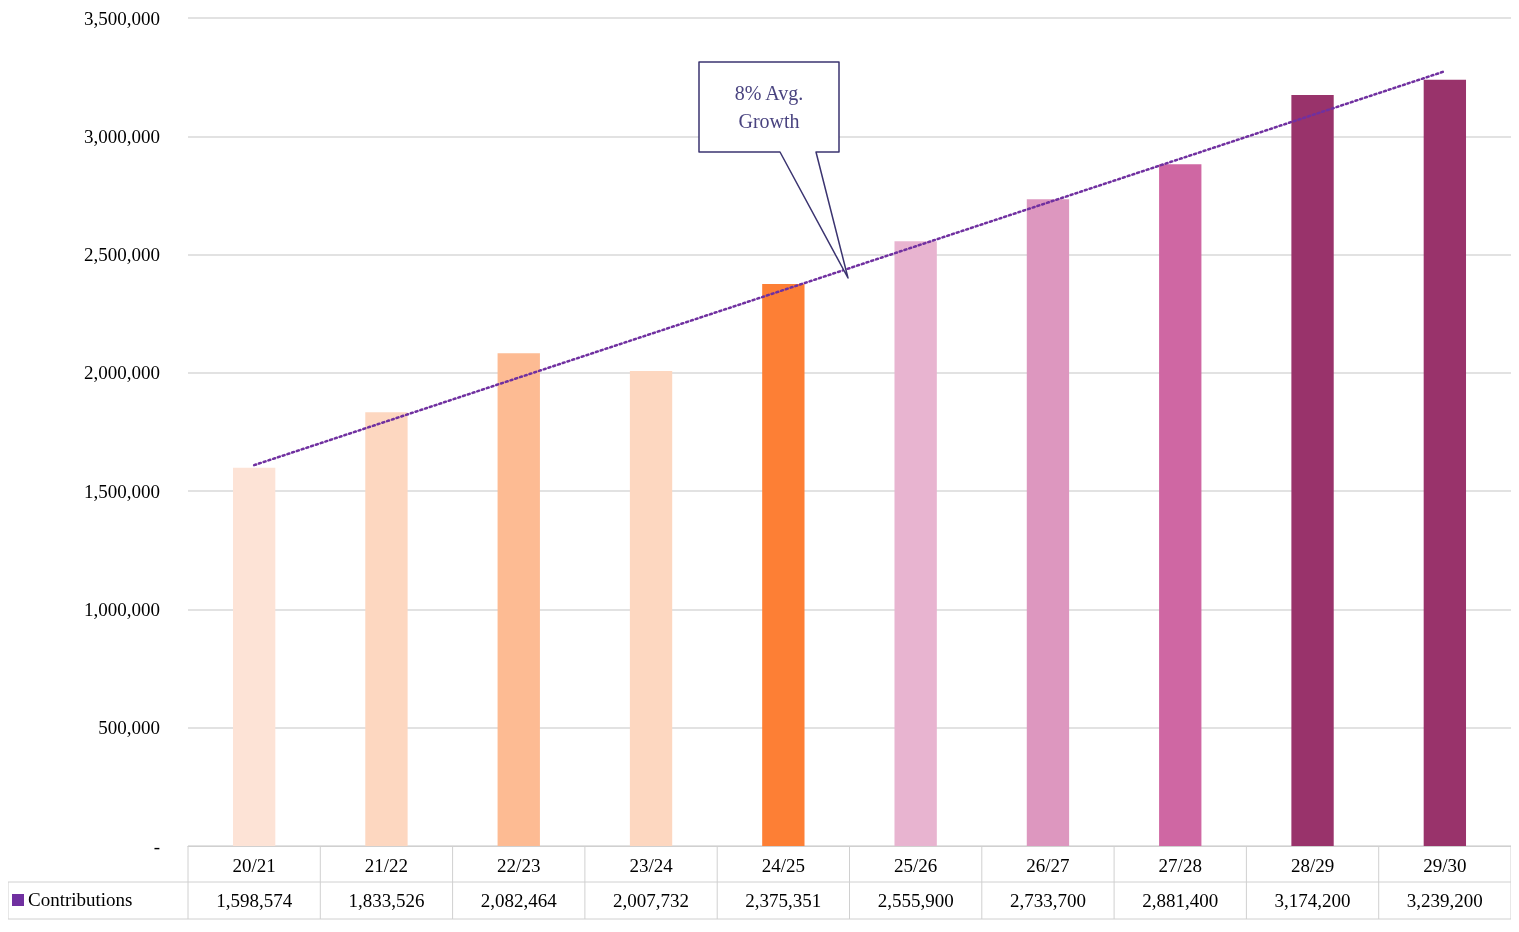  I want to click on data-label: 2,375,351, so click(783, 900).